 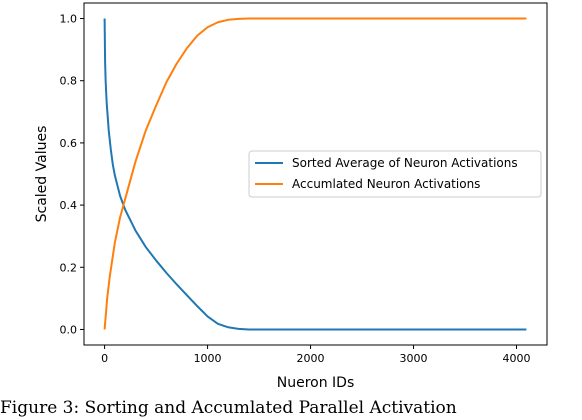 What do you see at coordinates (517, 358) in the screenshot?
I see `x-tick-label: 4000` at bounding box center [517, 358].